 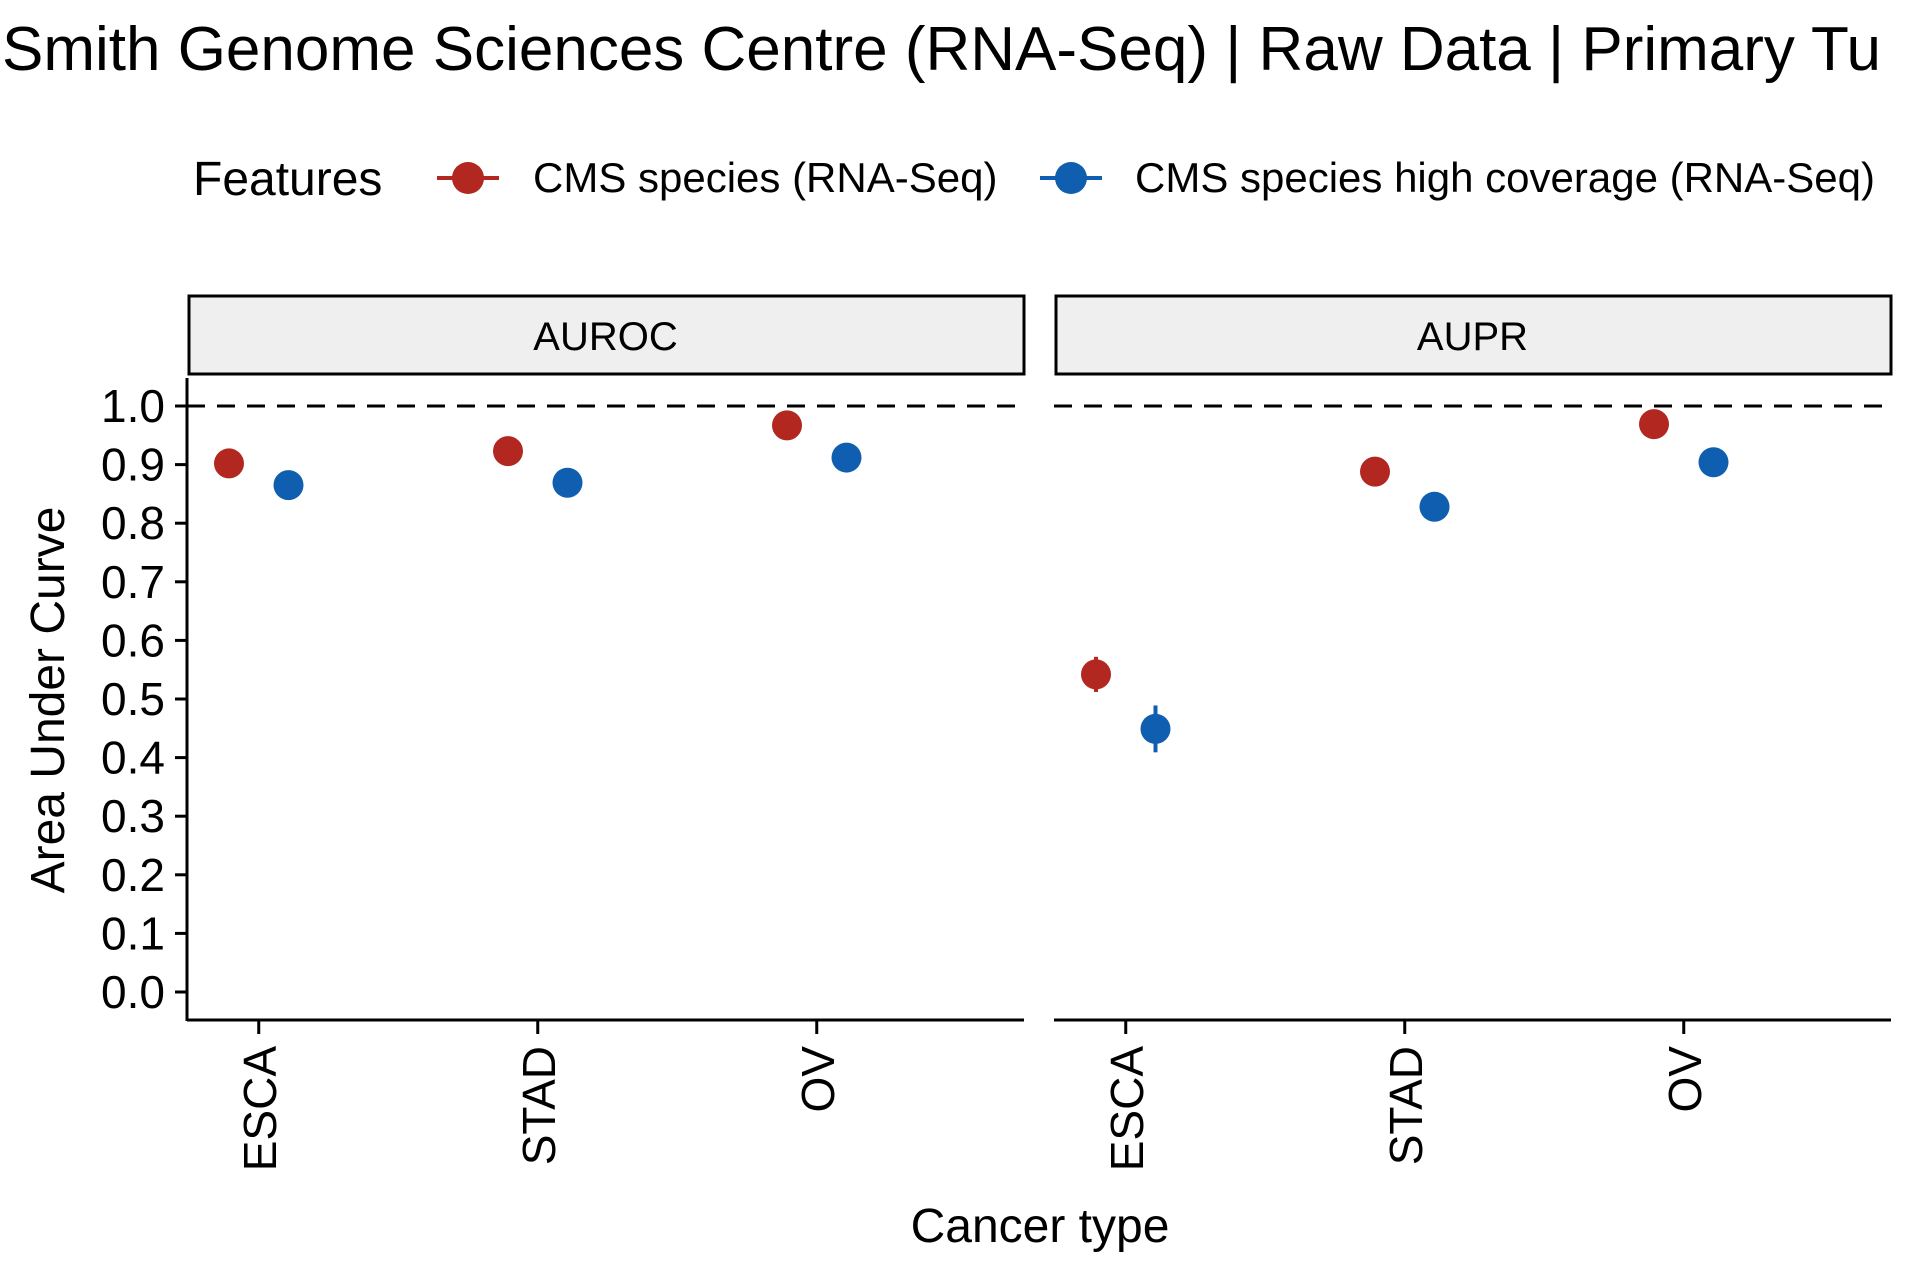 What do you see at coordinates (133, 582) in the screenshot?
I see `y-tick-label: 0.7` at bounding box center [133, 582].